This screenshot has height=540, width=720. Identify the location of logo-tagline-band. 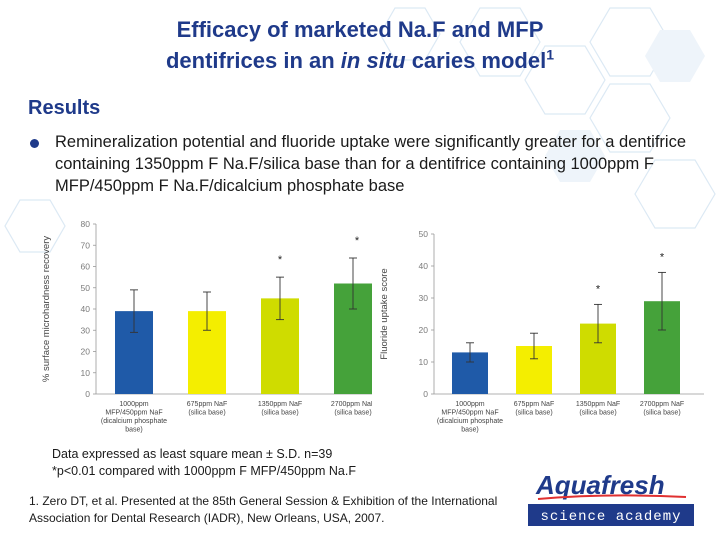
(611, 515).